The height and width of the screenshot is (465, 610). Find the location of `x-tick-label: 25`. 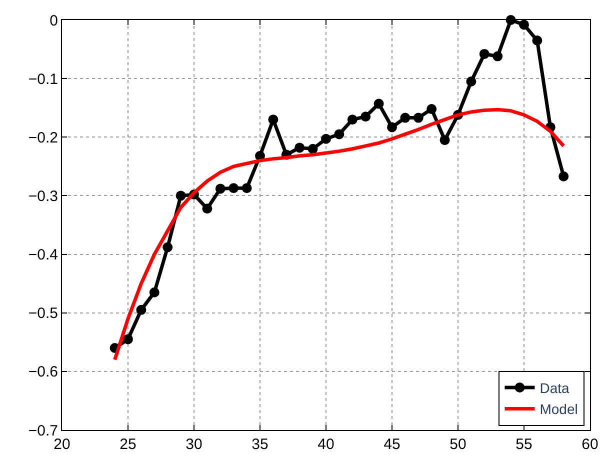

x-tick-label: 25 is located at coordinates (128, 444).